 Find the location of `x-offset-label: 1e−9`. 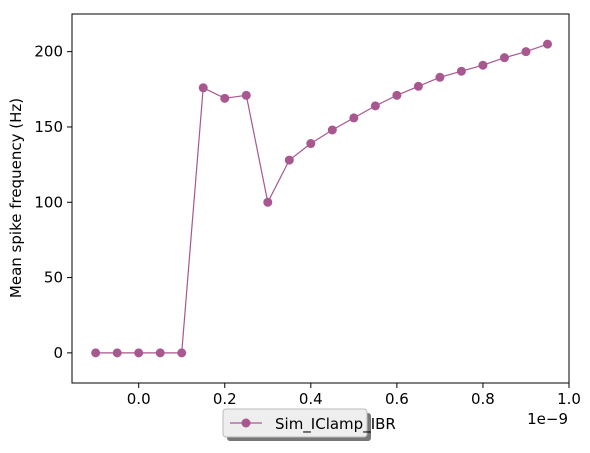

x-offset-label: 1e−9 is located at coordinates (547, 419).